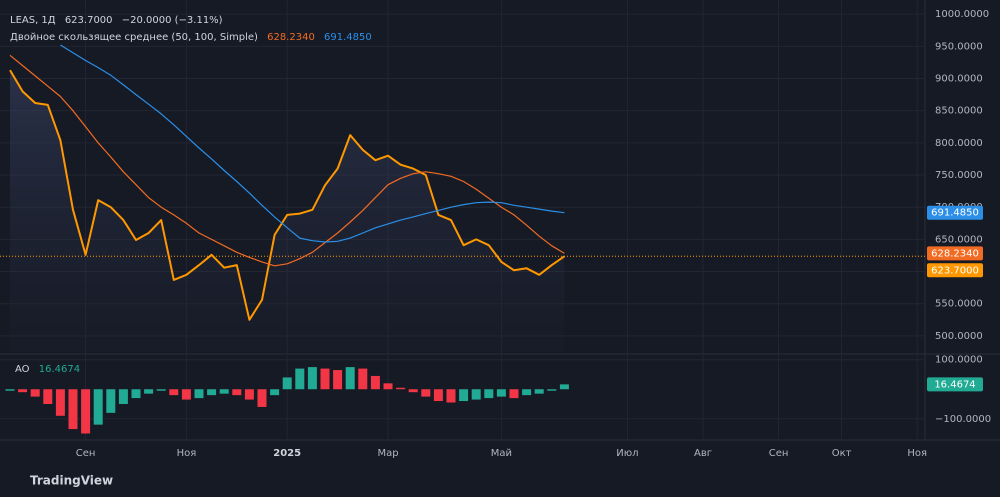 The height and width of the screenshot is (497, 1000). I want to click on last-value-label: 628.2340, so click(955, 253).